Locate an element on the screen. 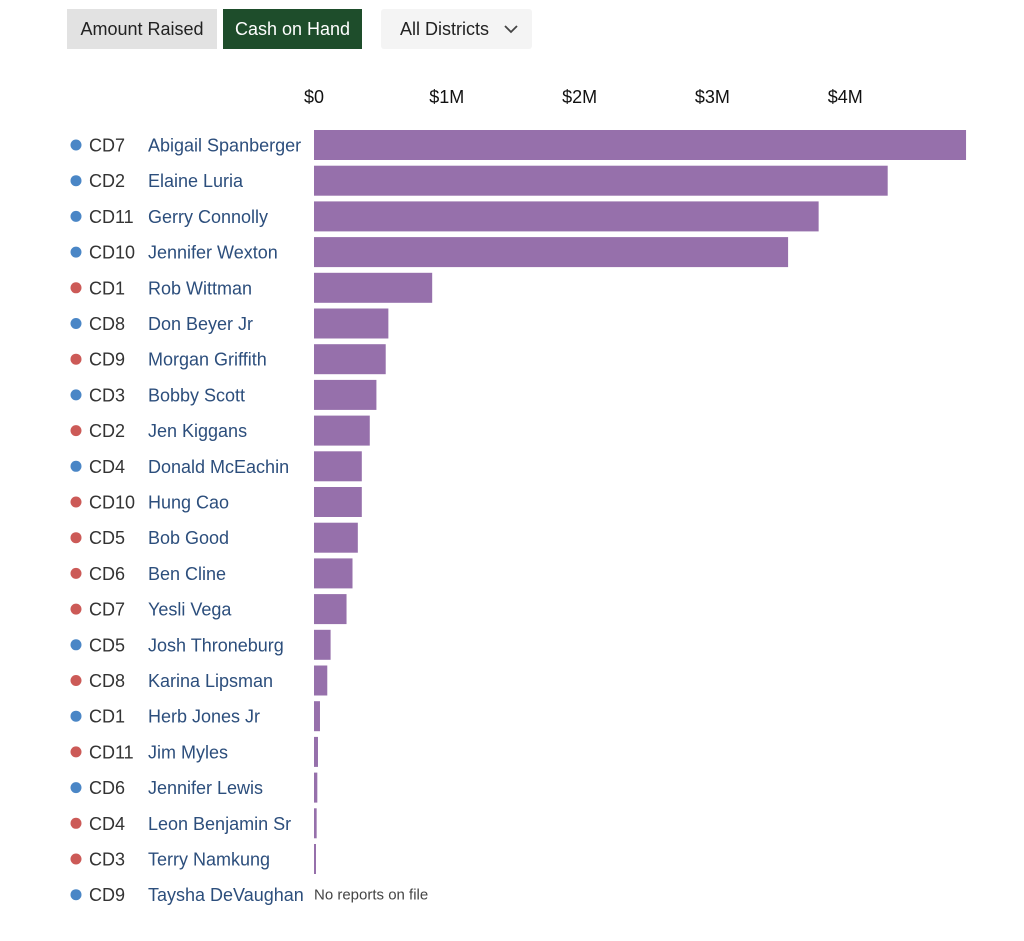 This screenshot has height=941, width=1024. chevron-down-icon is located at coordinates (511, 29).